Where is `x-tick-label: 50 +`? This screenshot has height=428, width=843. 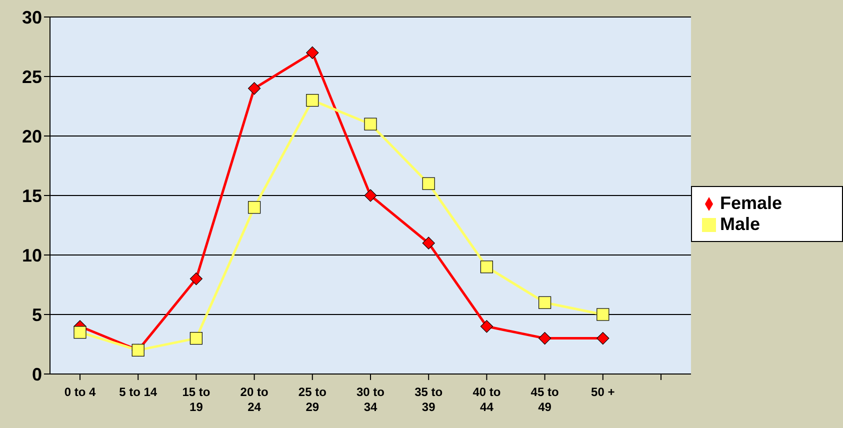
x-tick-label: 50 + is located at coordinates (603, 392).